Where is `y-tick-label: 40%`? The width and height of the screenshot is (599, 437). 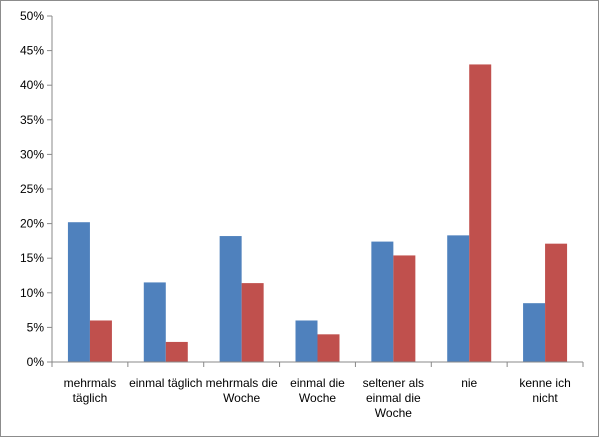
y-tick-label: 40% is located at coordinates (32, 85).